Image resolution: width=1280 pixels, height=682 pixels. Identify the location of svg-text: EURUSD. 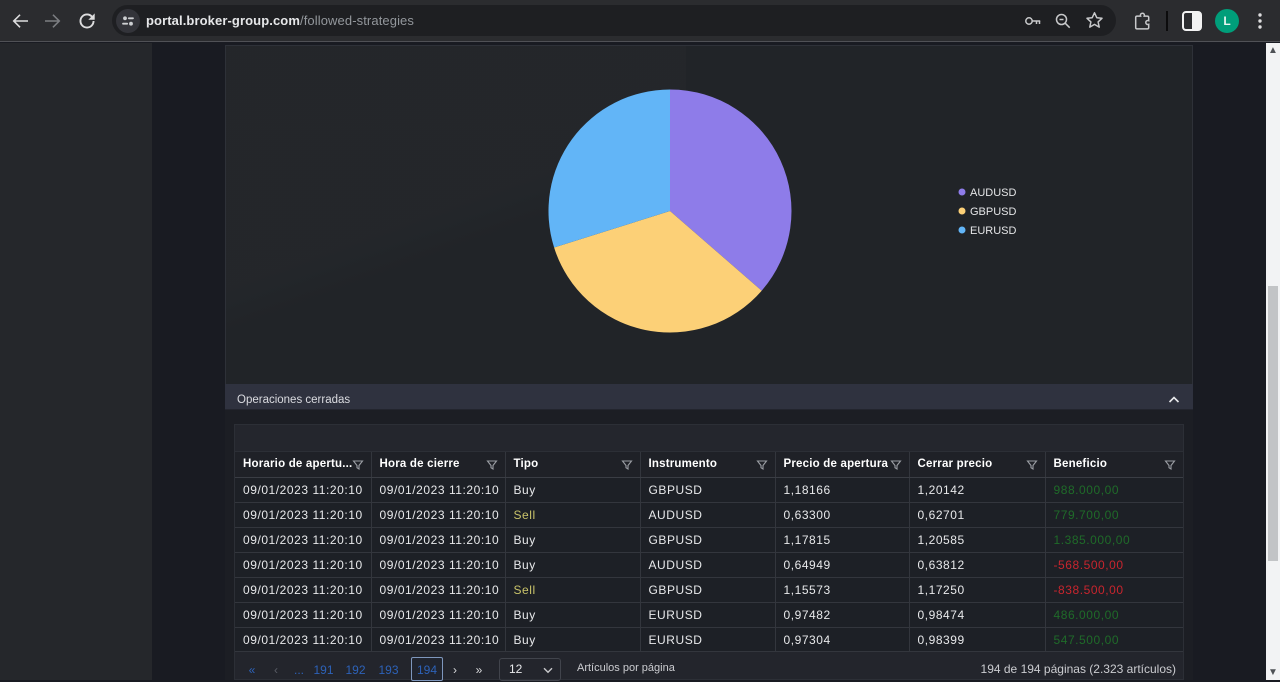
(993, 231).